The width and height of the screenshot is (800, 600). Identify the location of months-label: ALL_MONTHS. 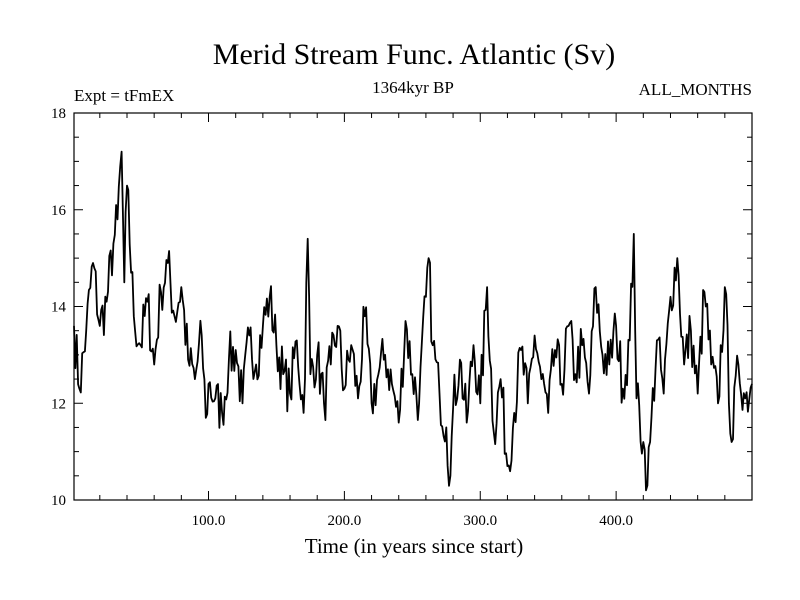
(695, 89).